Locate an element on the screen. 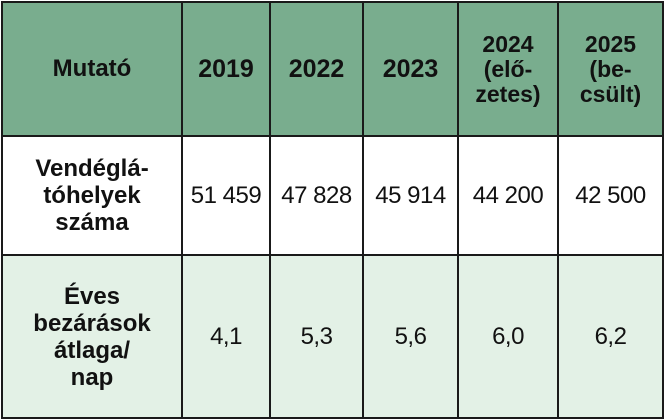  header-year-2023: 2023 is located at coordinates (410, 69).